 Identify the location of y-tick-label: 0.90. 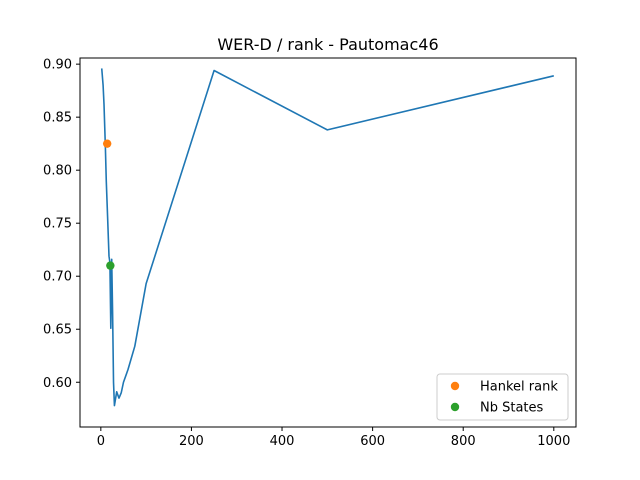
(57, 65).